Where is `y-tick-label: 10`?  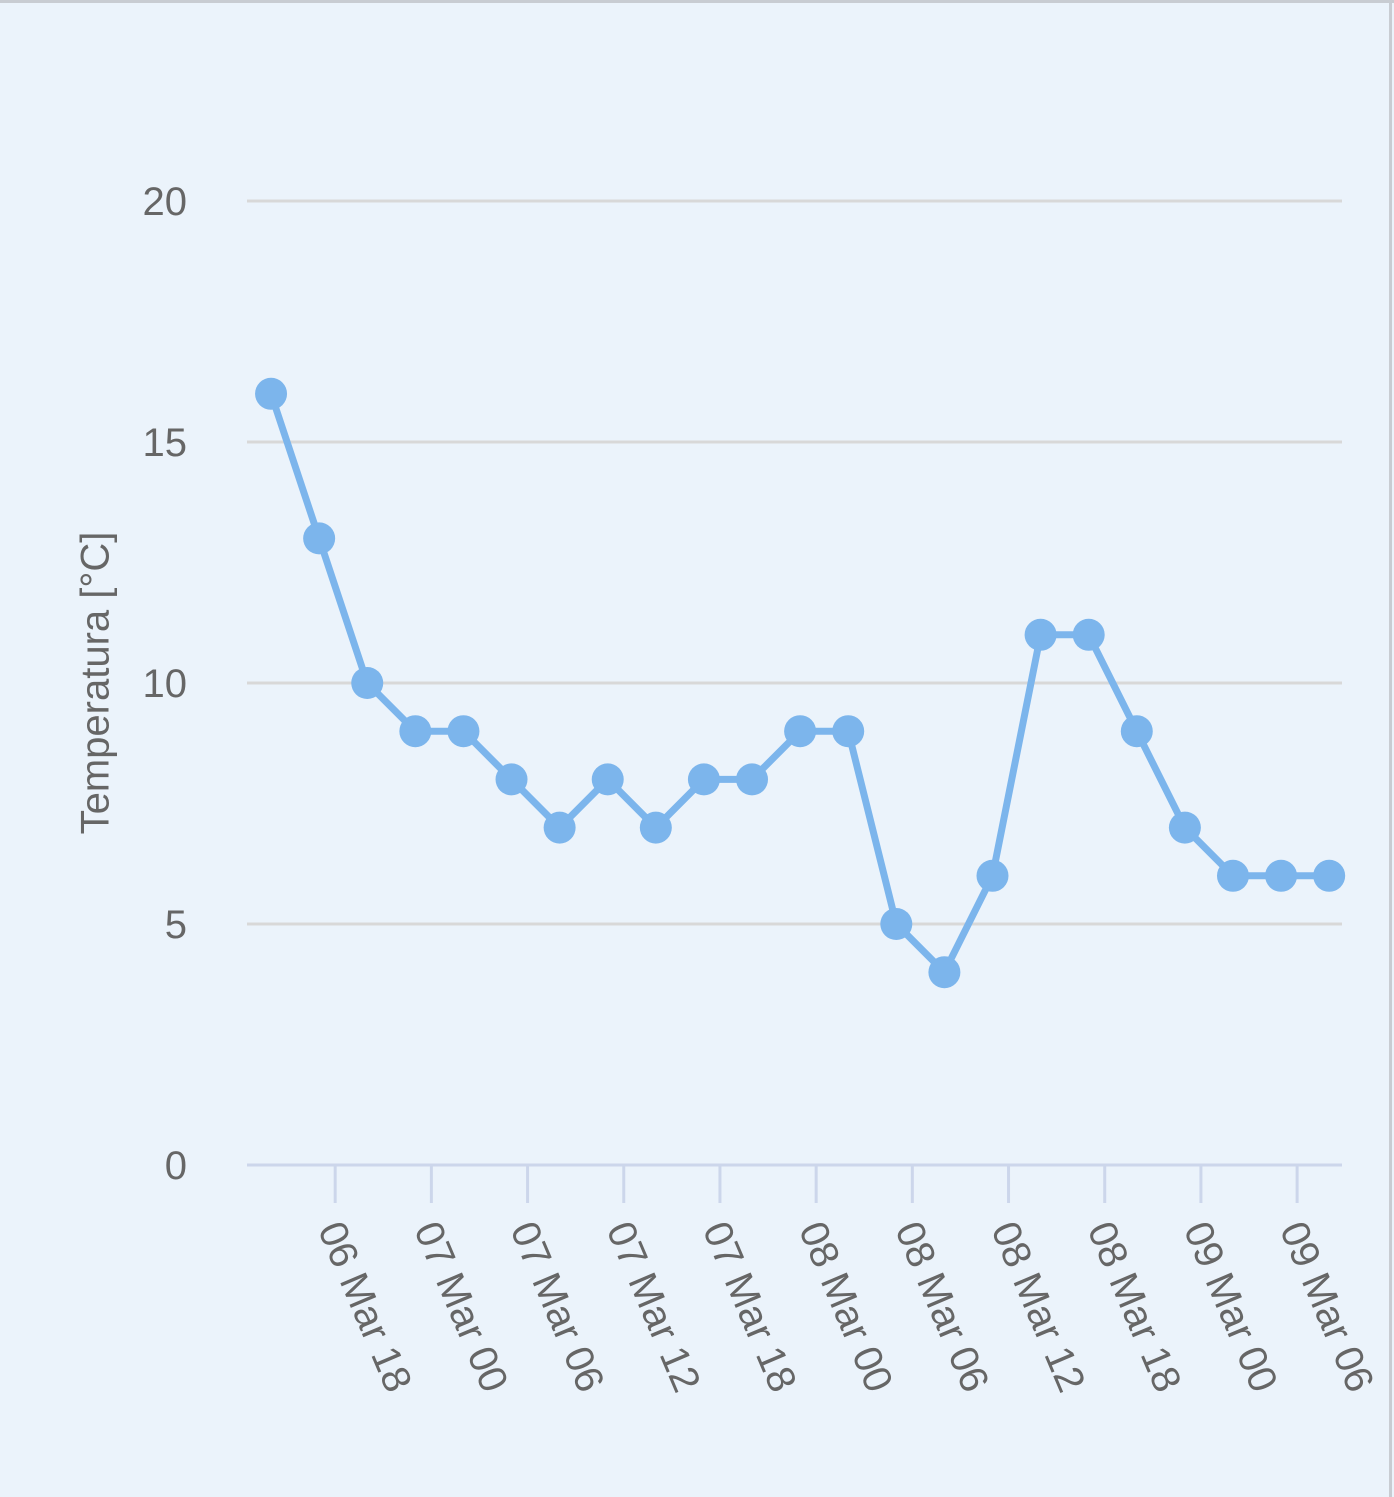 y-tick-label: 10 is located at coordinates (165, 684).